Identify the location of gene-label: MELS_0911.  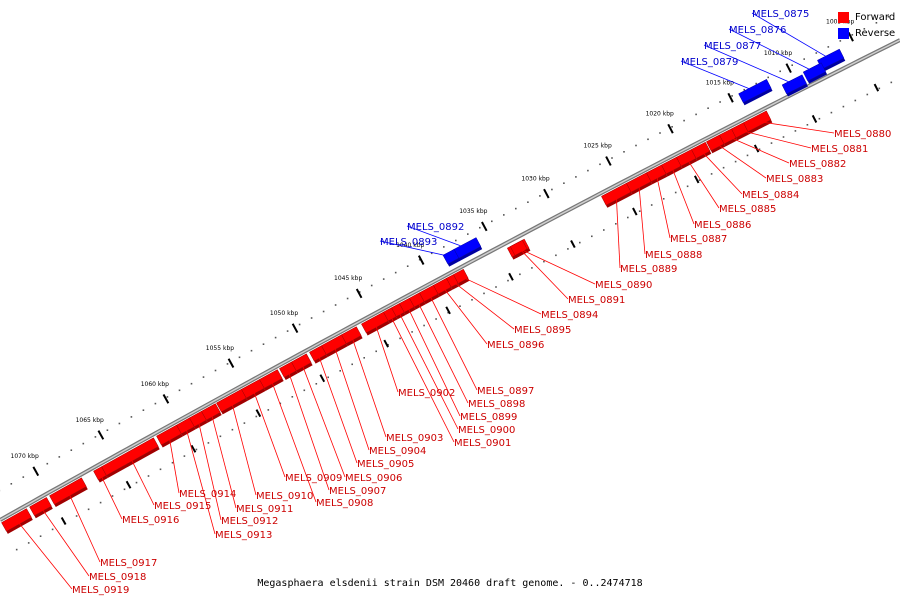
(264, 509).